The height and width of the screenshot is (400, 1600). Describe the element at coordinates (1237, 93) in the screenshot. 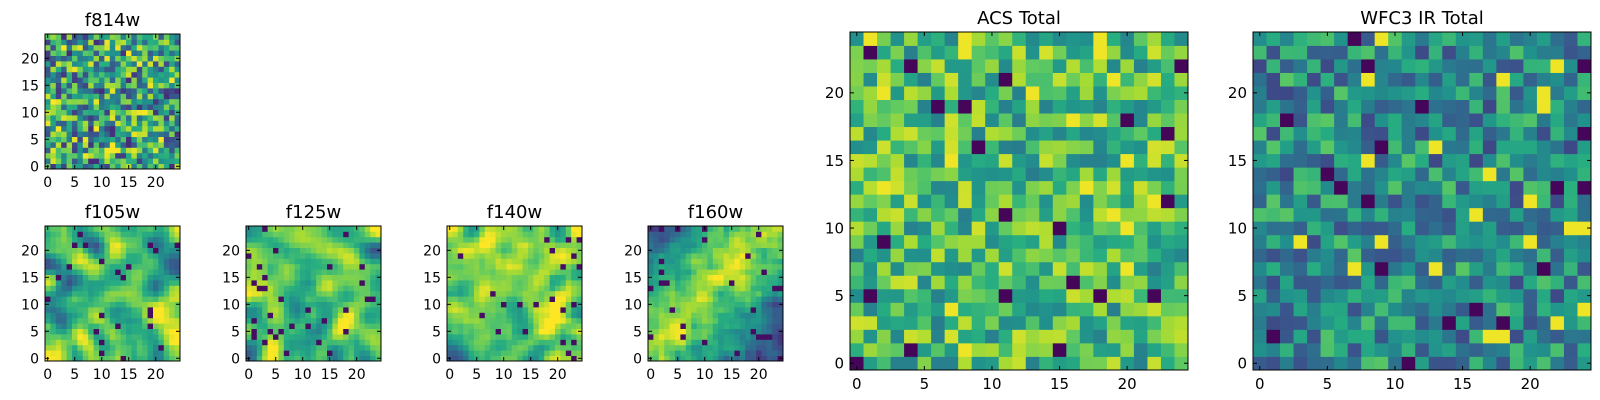

I see `y-tick-label: 20` at that location.